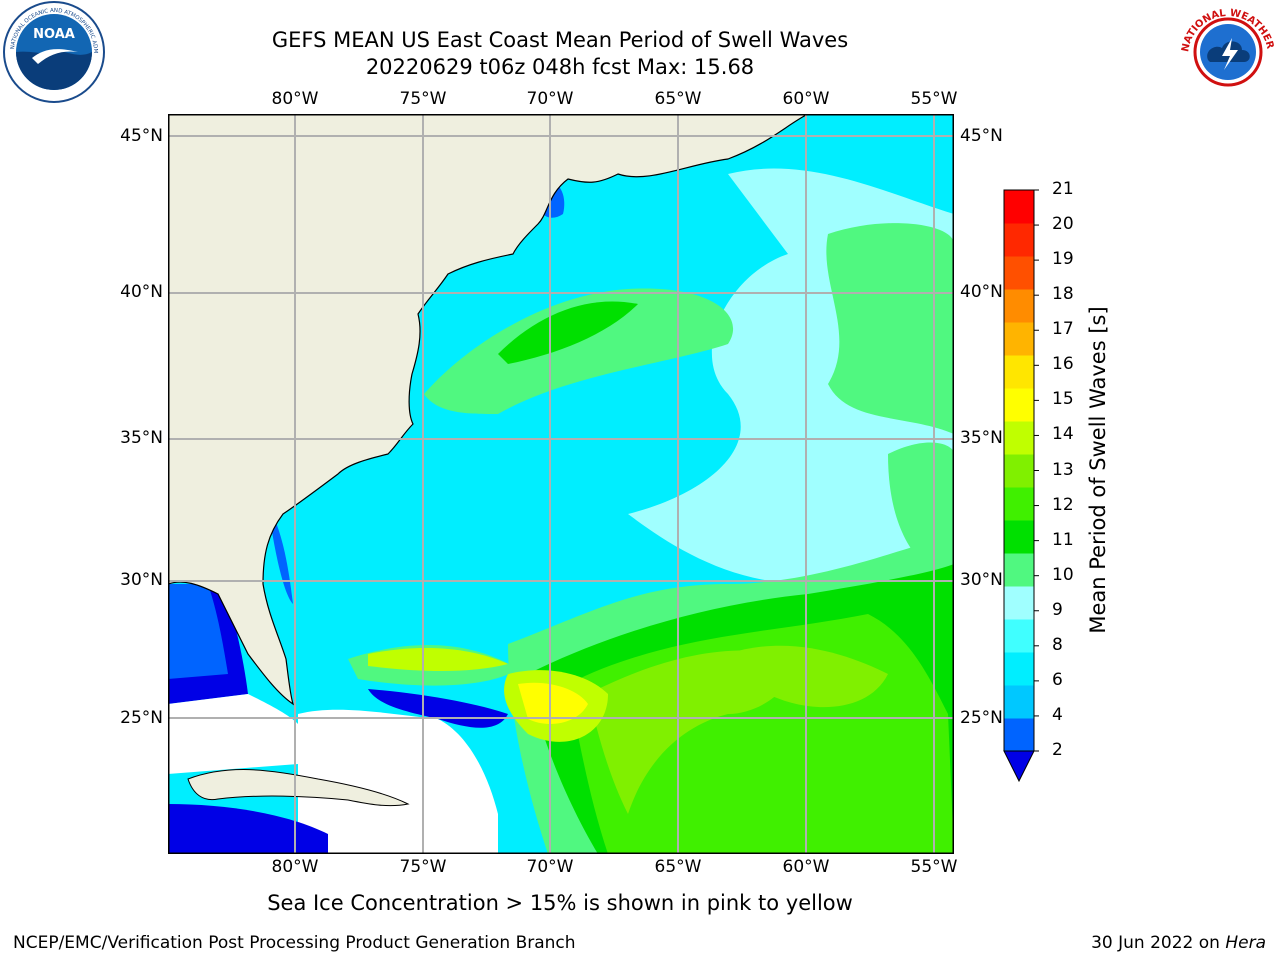 The height and width of the screenshot is (960, 1280). I want to click on colorbar-tick-label: 2, so click(1057, 750).